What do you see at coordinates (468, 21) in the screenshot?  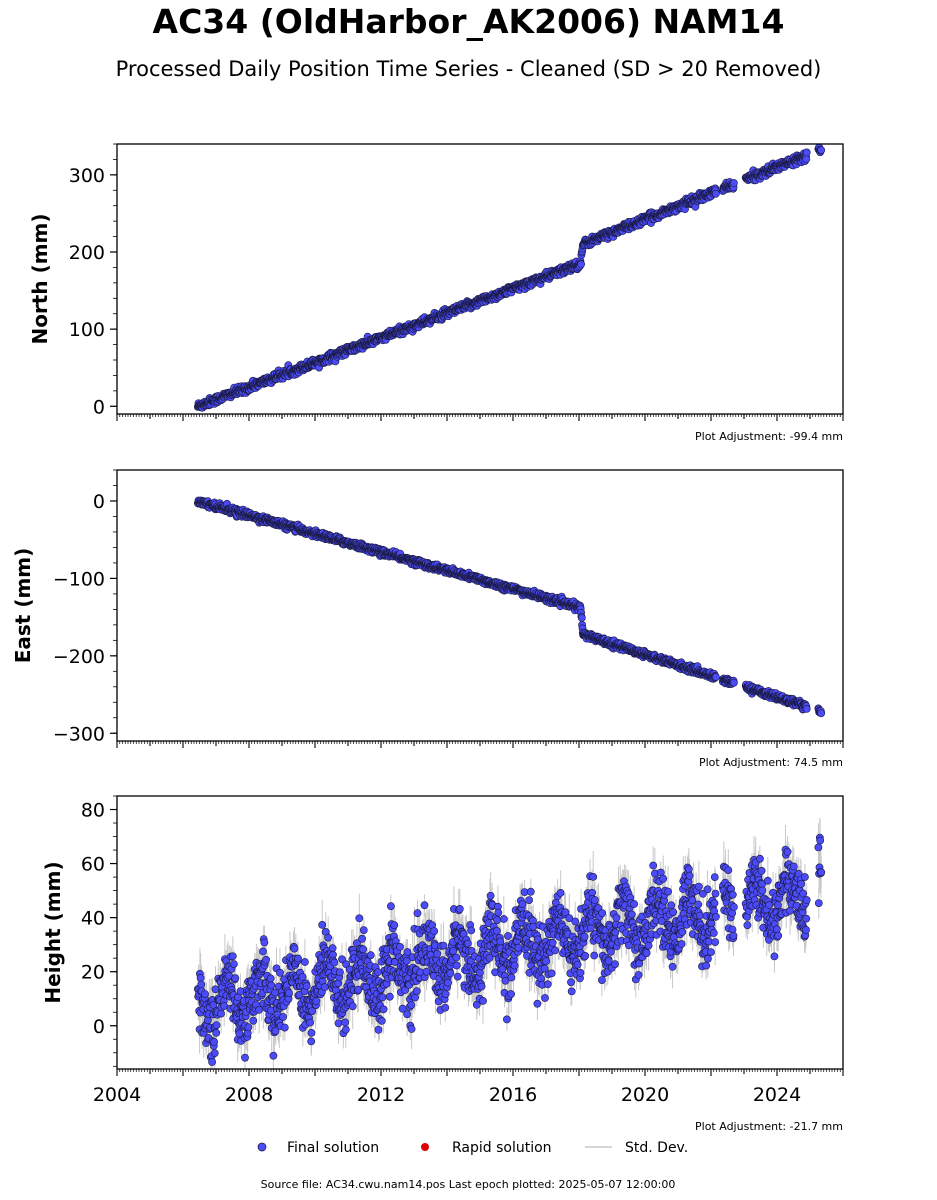 I see `page-title: AC34 (OldHarbor_AK2006) NAM14` at bounding box center [468, 21].